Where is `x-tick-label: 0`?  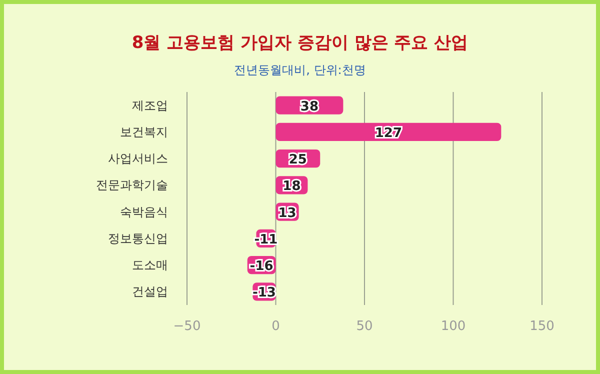
x-tick-label: 0 is located at coordinates (276, 326).